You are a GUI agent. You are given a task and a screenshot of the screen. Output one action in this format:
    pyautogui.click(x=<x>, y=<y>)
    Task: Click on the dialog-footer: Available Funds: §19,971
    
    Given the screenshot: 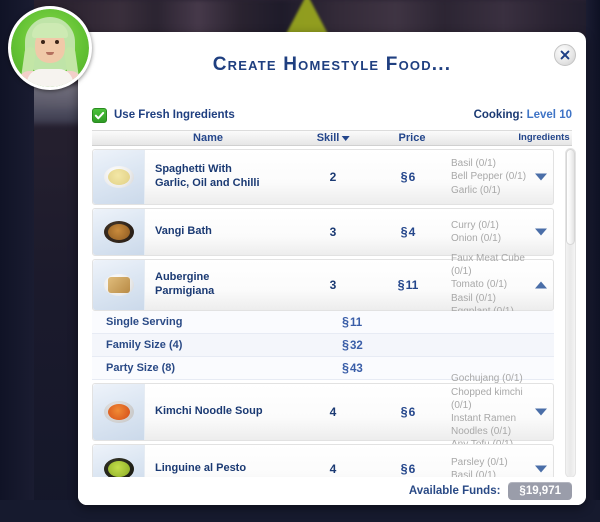 What is the action you would take?
    pyautogui.click(x=332, y=491)
    